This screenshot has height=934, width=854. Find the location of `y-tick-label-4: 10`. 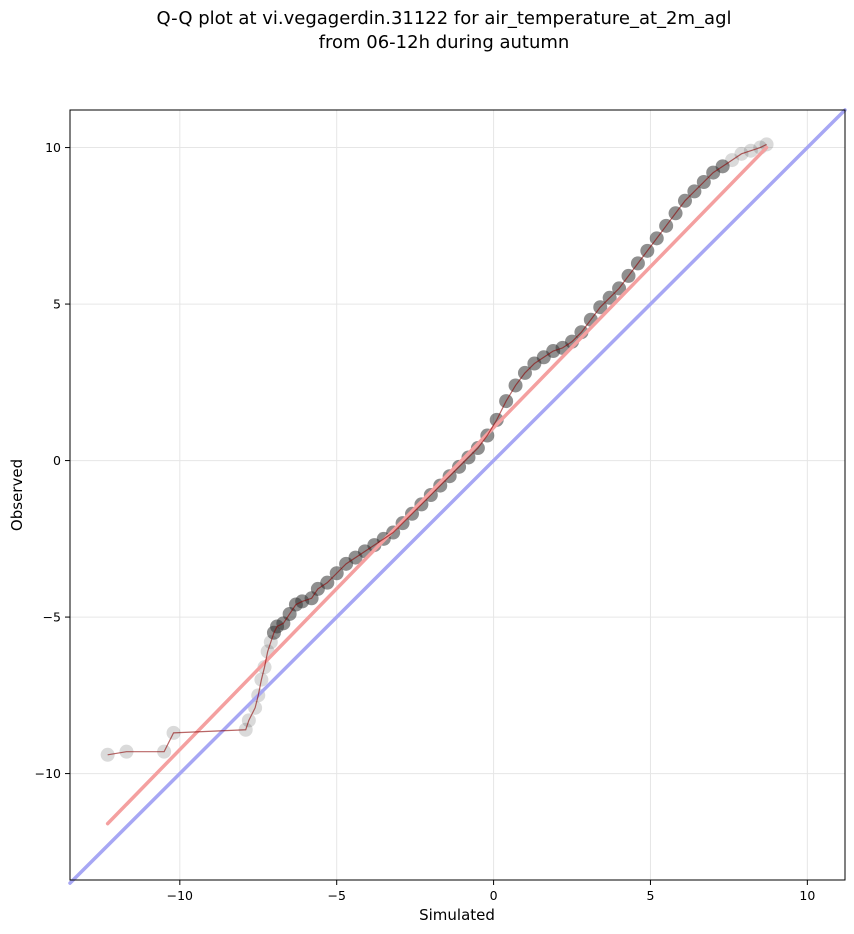

y-tick-label-4: 10 is located at coordinates (53, 147).